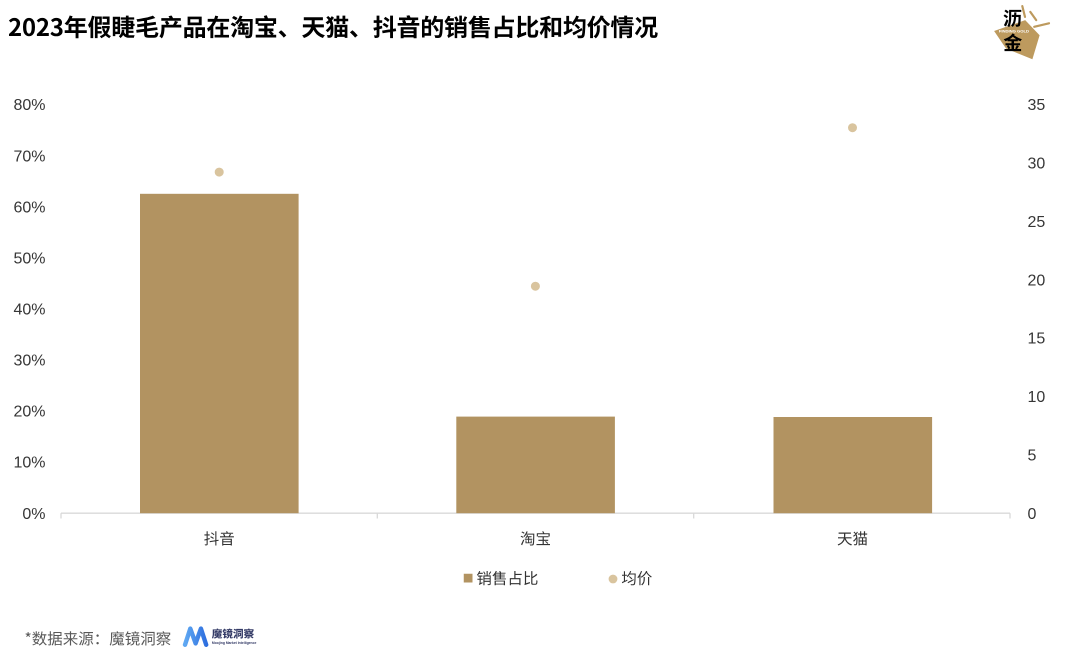 This screenshot has width=1080, height=666. What do you see at coordinates (1037, 105) in the screenshot?
I see `svg-text: 35` at bounding box center [1037, 105].